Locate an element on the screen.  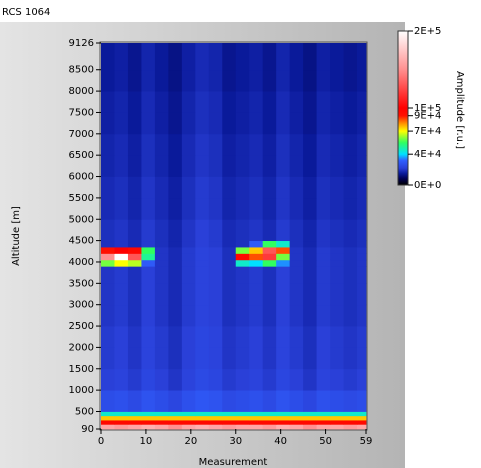
y-tick-label: 7000 is located at coordinates (81, 134).